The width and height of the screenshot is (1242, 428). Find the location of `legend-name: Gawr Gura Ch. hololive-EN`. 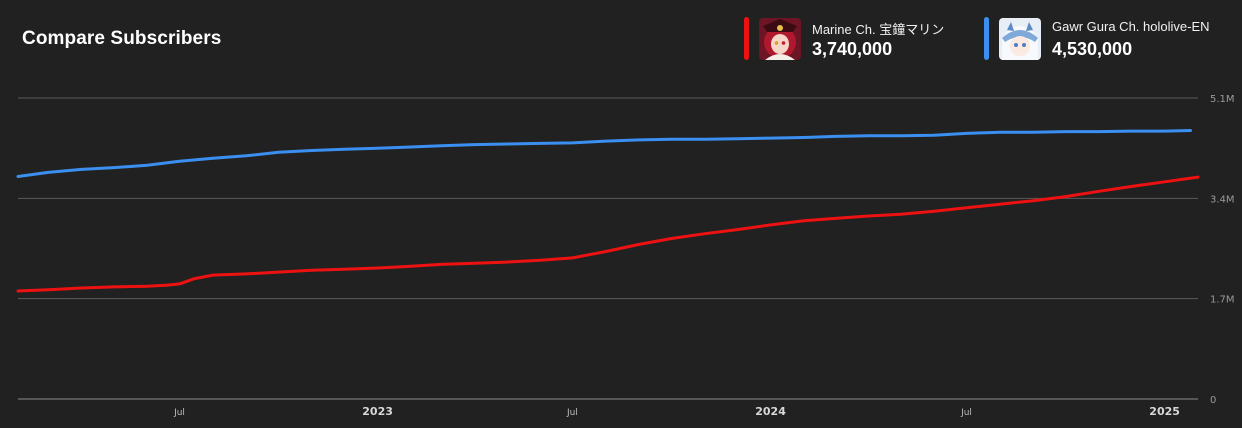

legend-name: Gawr Gura Ch. hololive-EN is located at coordinates (1131, 26).